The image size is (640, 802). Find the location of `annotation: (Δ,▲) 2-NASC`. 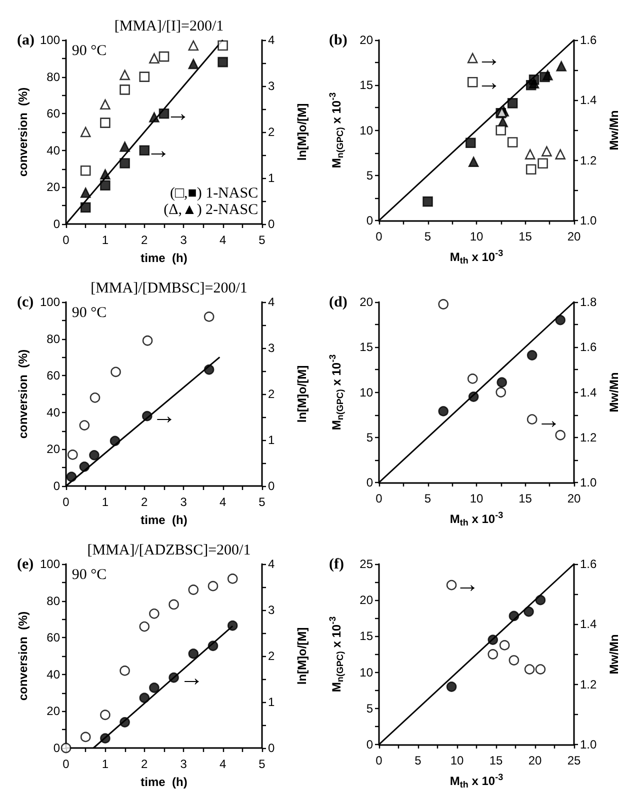

annotation: (Δ,▲) 2-NASC is located at coordinates (211, 210).